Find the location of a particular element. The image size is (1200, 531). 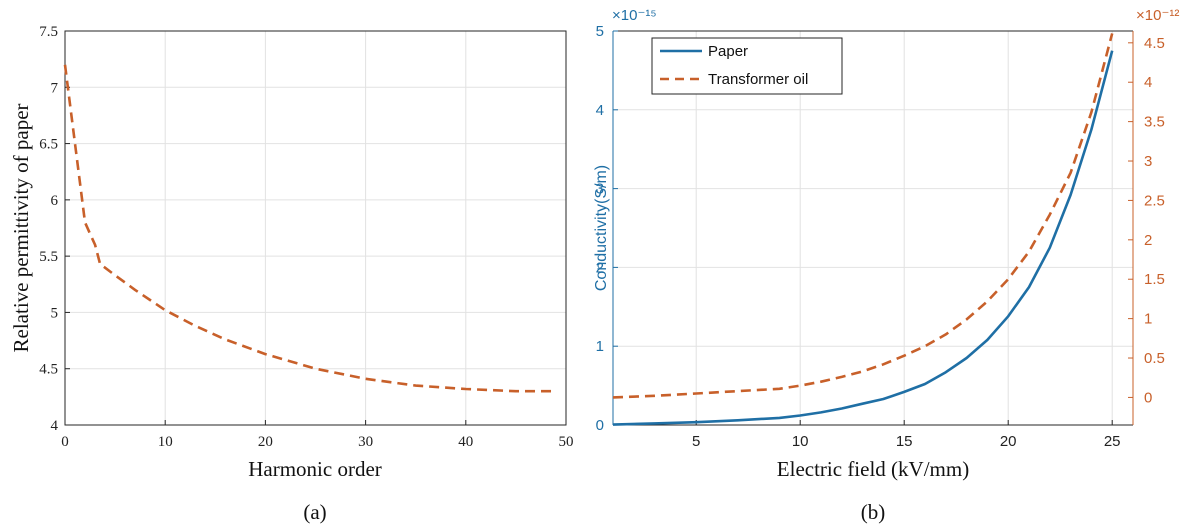

chart-b-legend: Paper Transformer oil is located at coordinates (747, 66).